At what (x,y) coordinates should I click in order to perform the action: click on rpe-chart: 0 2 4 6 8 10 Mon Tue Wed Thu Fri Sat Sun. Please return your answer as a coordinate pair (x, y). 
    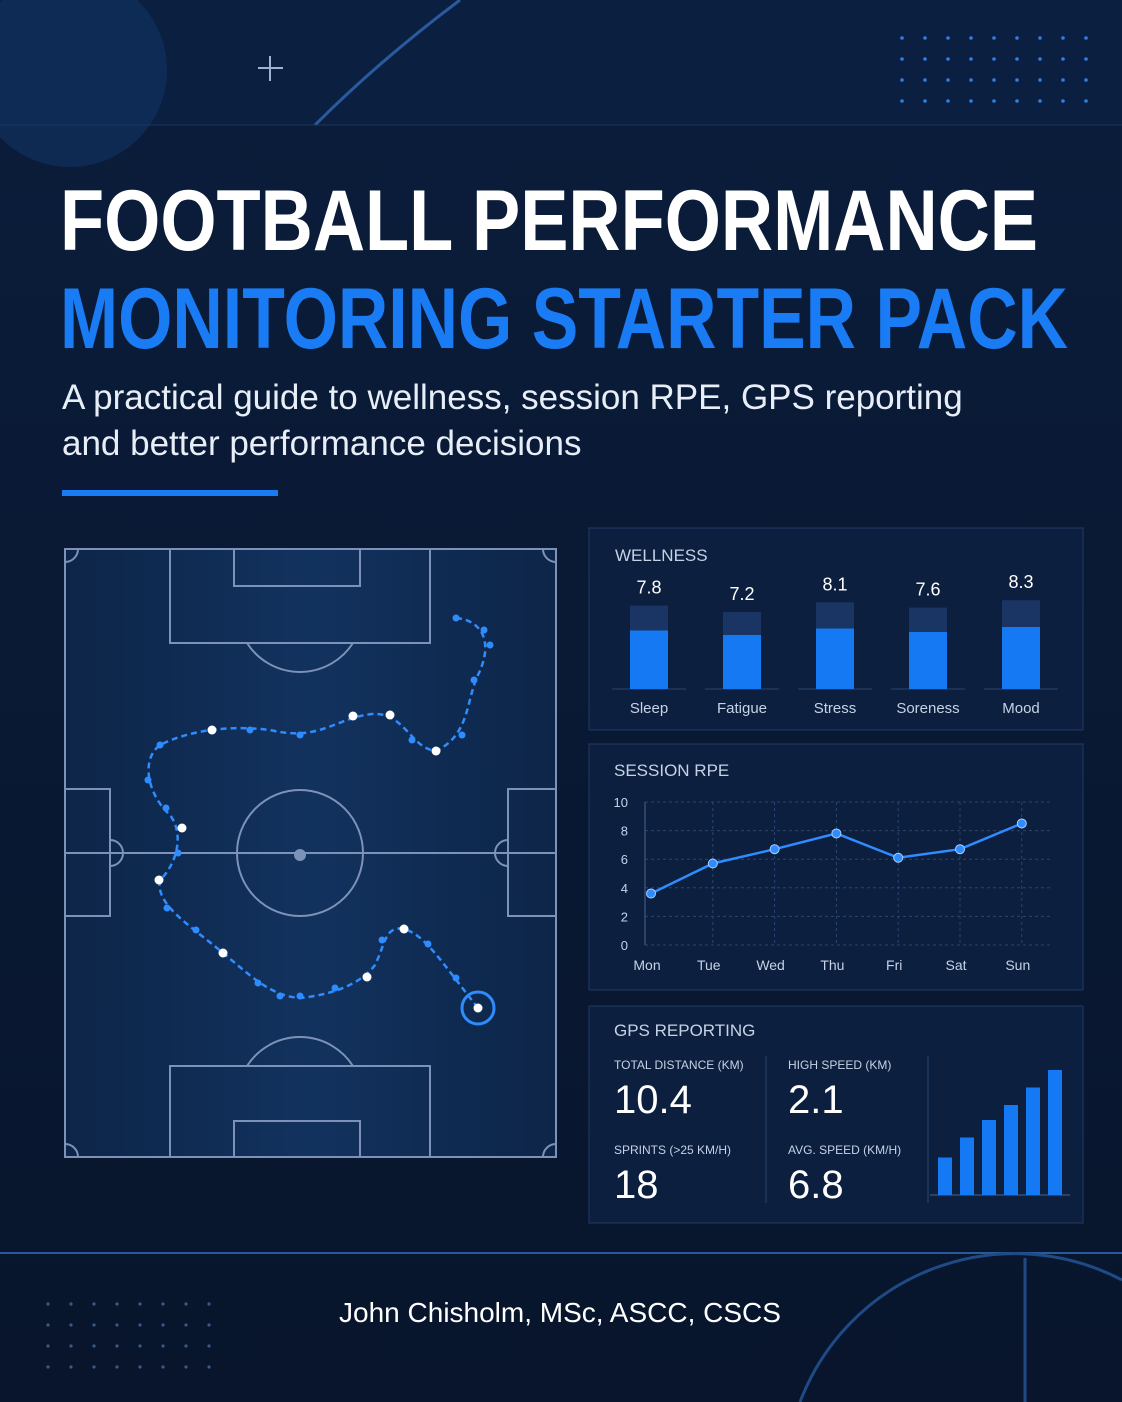
    Looking at the image, I should click on (833, 884).